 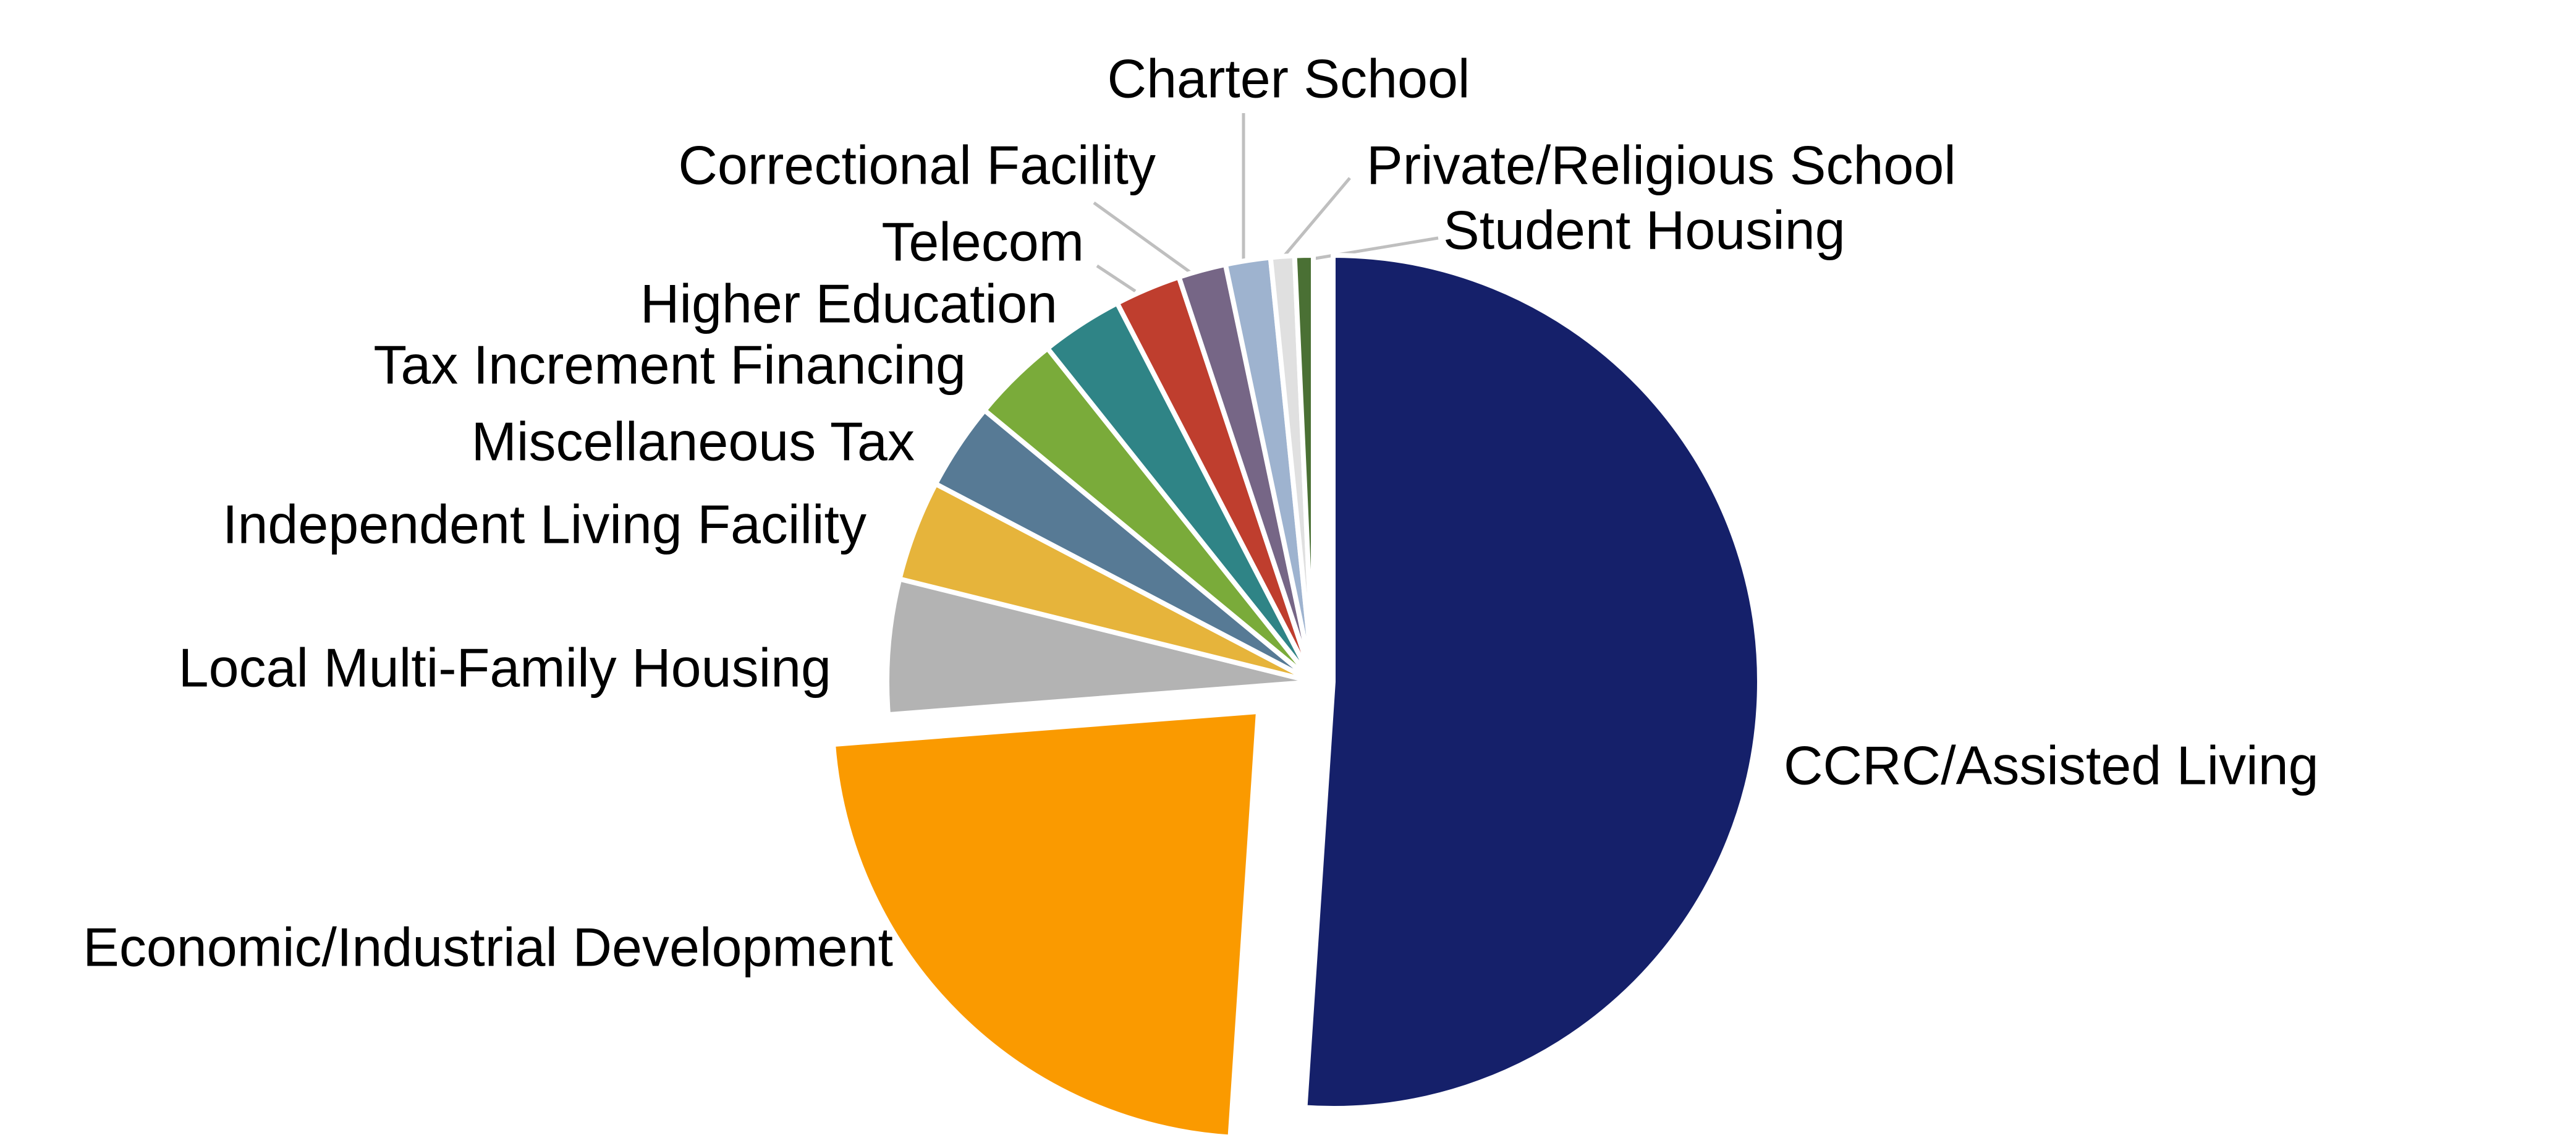 What do you see at coordinates (2051, 765) in the screenshot?
I see `slice-label: CCRC/Assisted Living` at bounding box center [2051, 765].